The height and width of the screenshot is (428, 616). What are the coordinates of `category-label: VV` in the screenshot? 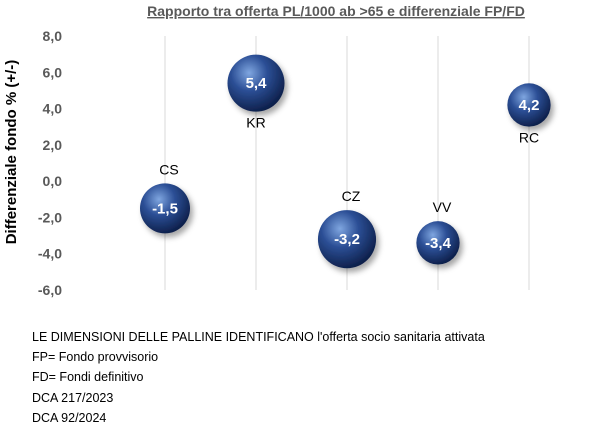 It's located at (442, 207).